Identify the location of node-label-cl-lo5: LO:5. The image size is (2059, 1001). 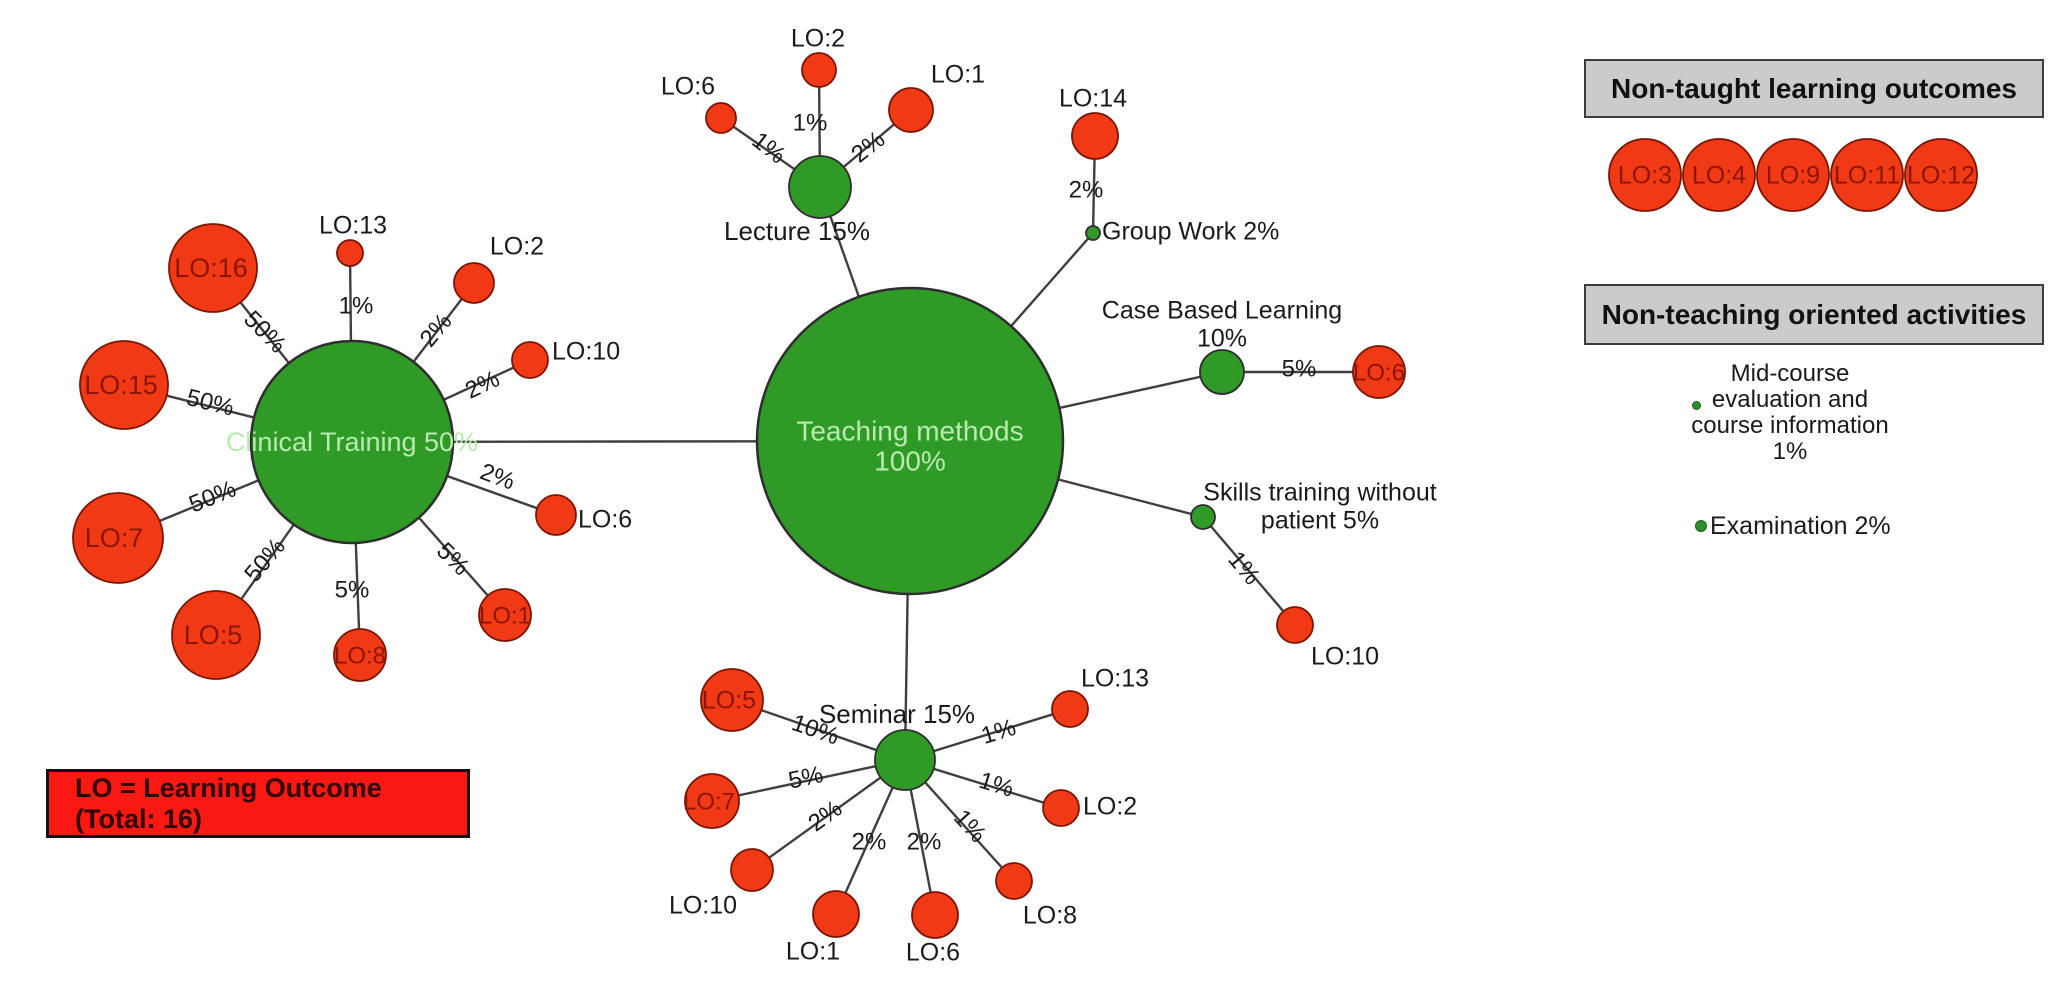
(213, 635).